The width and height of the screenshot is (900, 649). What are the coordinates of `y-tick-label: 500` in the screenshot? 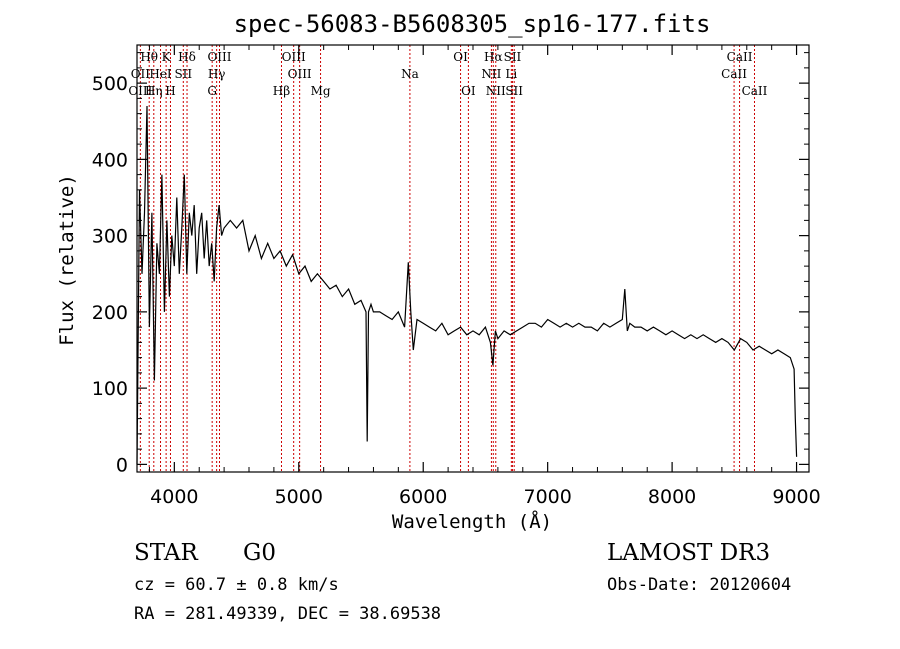 It's located at (110, 84).